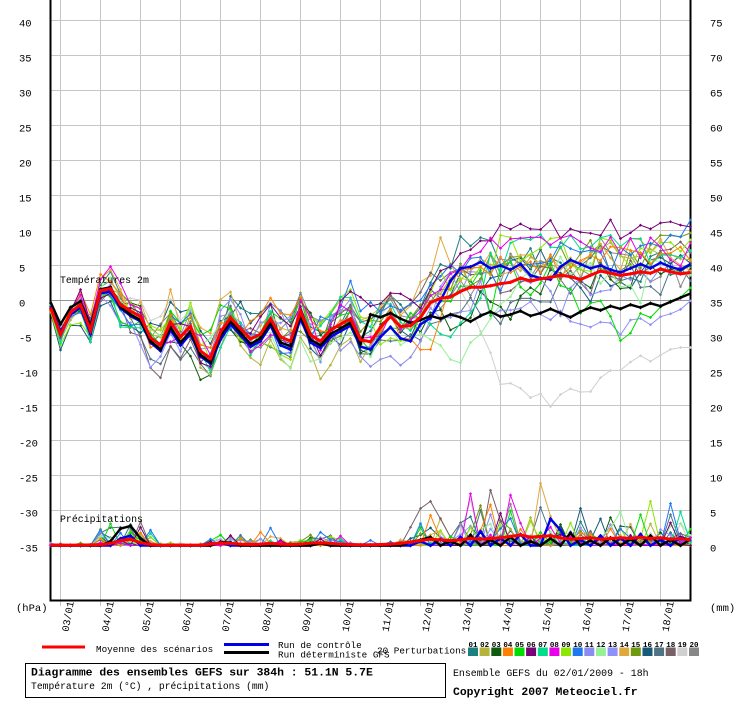 The image size is (740, 705). What do you see at coordinates (589, 617) in the screenshot?
I see `svg-text: 16/01` at bounding box center [589, 617].